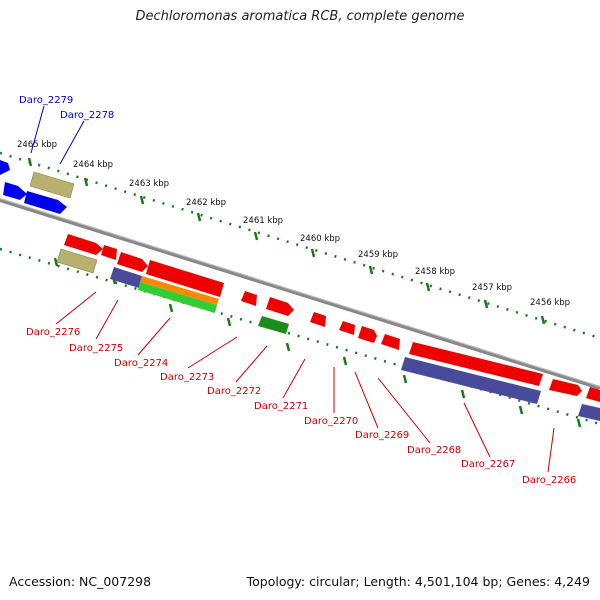 The image size is (600, 600). What do you see at coordinates (80, 581) in the screenshot?
I see `accession-text: Accession: NC_007298` at bounding box center [80, 581].